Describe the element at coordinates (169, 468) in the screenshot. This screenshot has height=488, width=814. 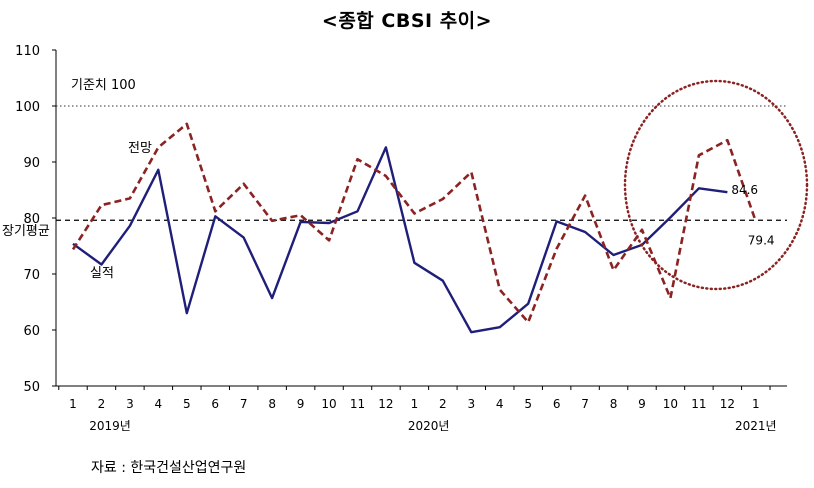
I see `source-note: 자료 : 한국건설산업연구원` at that location.